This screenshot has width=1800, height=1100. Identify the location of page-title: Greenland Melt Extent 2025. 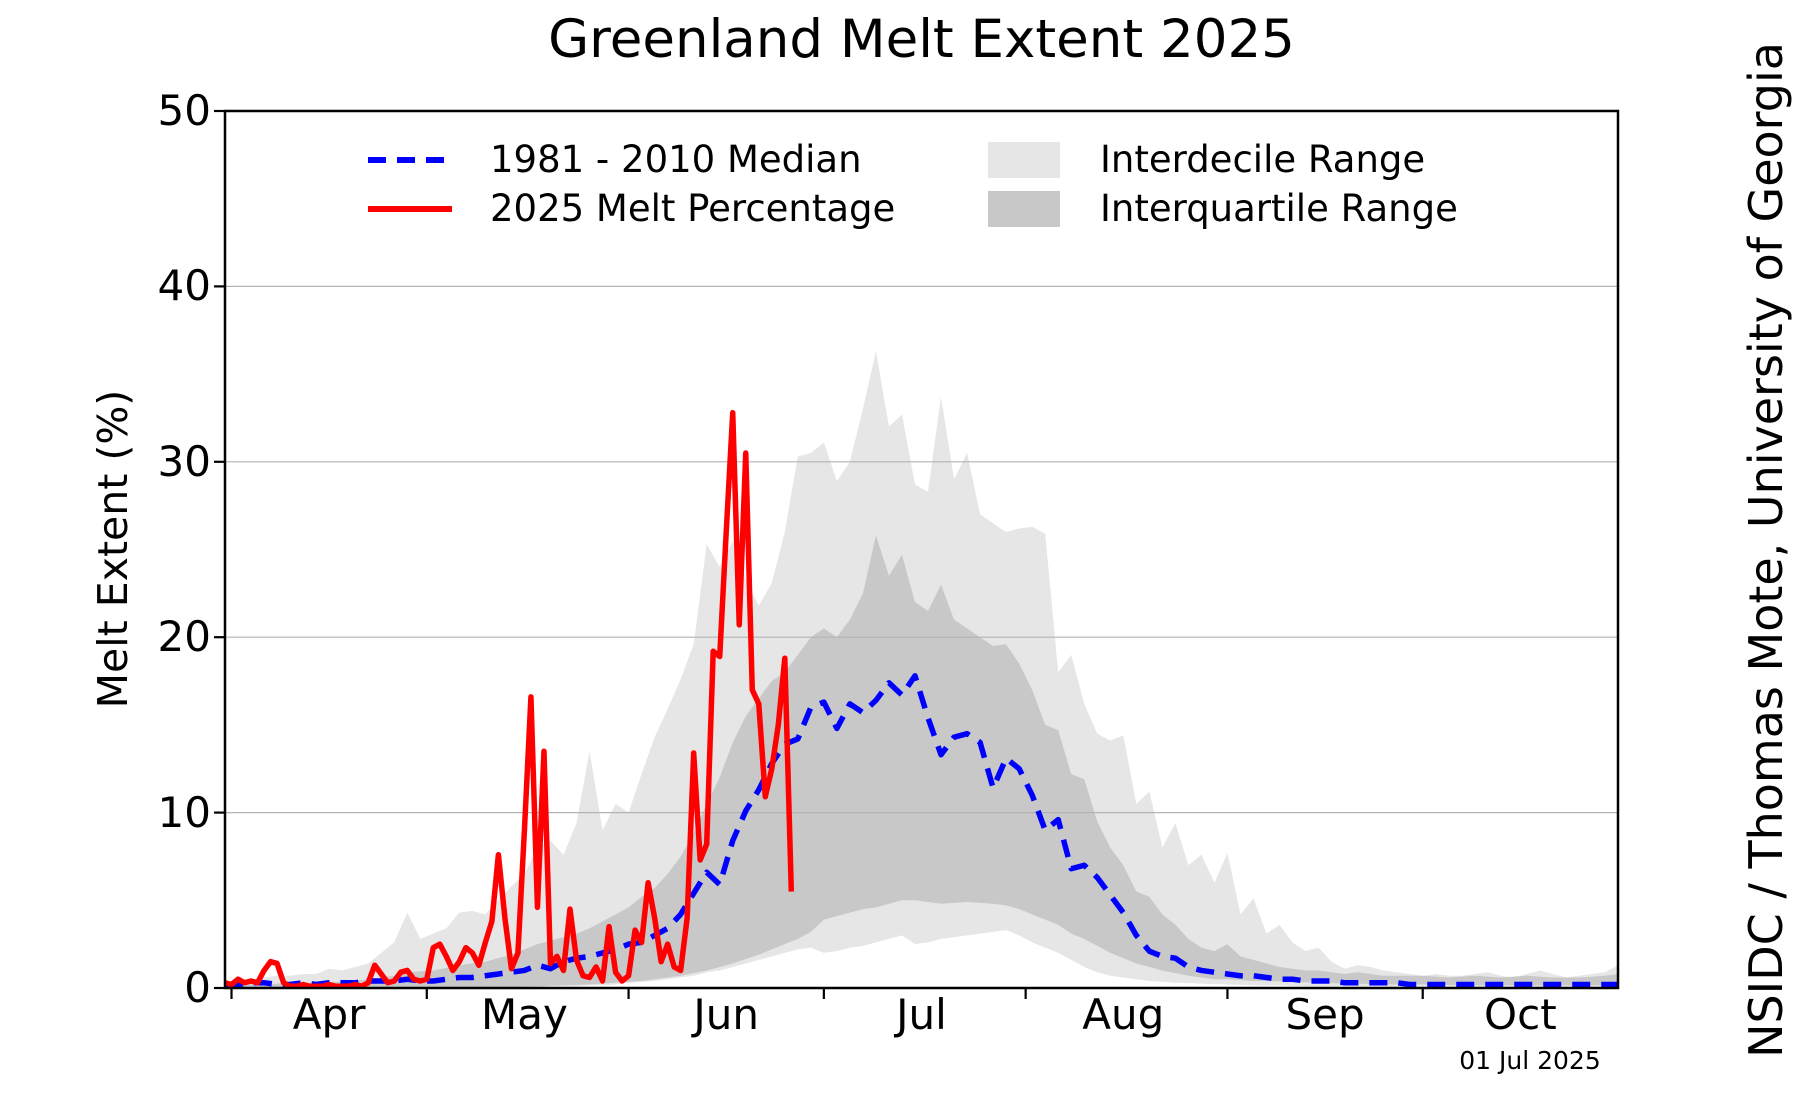
(921, 39).